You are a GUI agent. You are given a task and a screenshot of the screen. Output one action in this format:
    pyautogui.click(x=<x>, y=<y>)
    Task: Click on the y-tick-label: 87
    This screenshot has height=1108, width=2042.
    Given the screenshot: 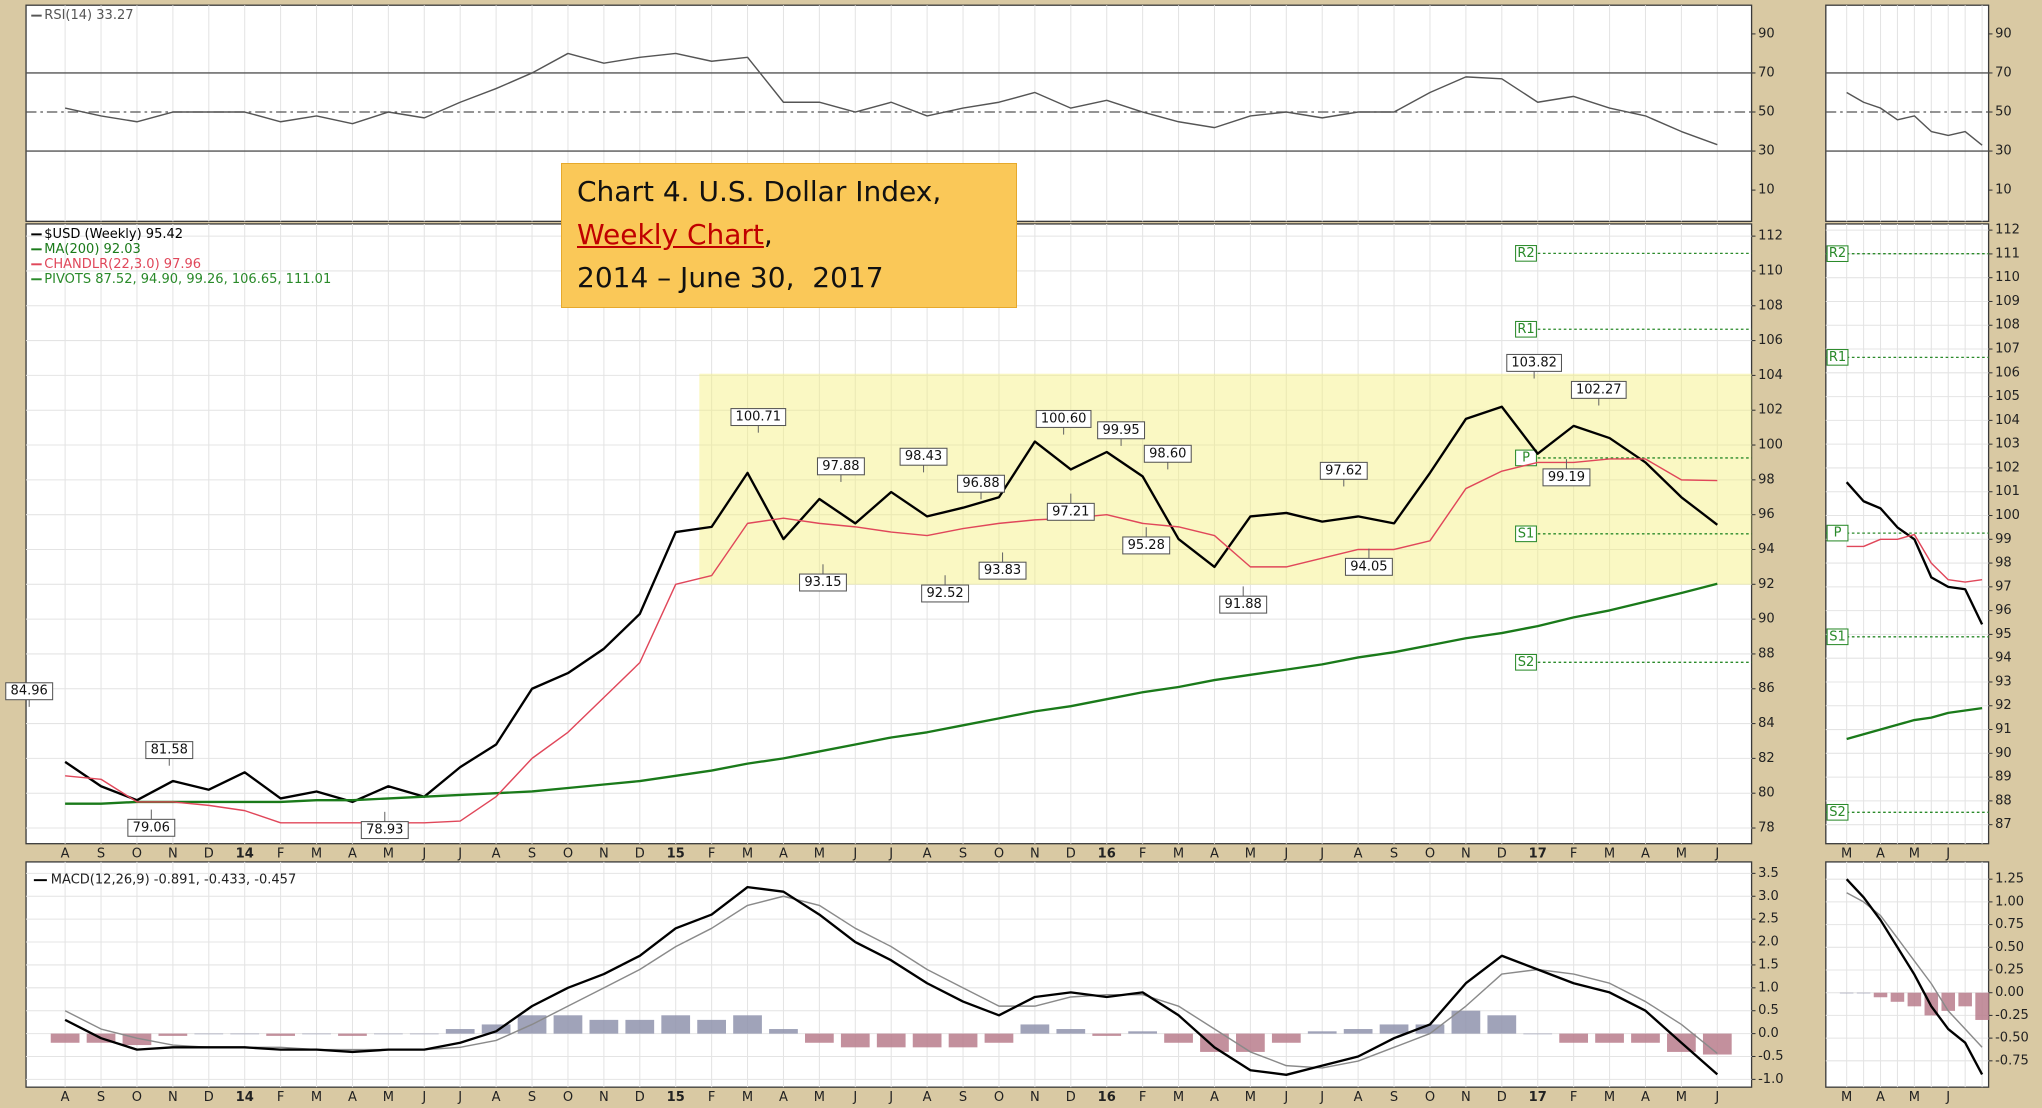 What is the action you would take?
    pyautogui.click(x=2003, y=824)
    